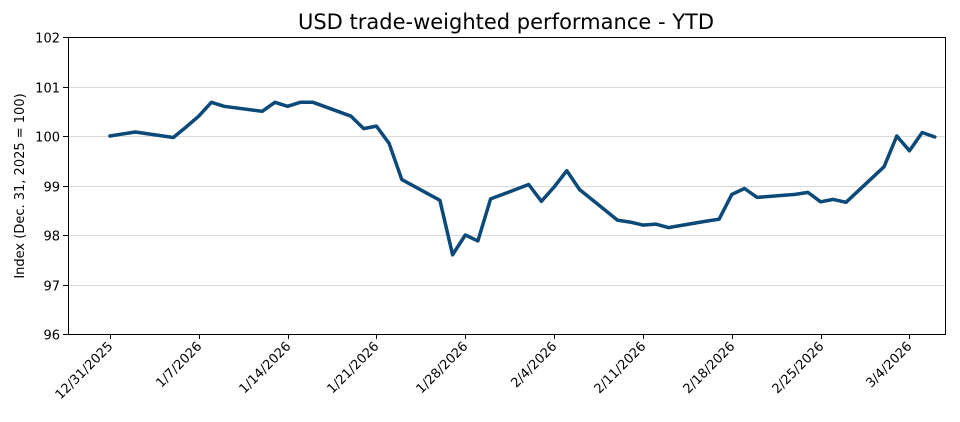  What do you see at coordinates (443, 368) in the screenshot?
I see `x-tick-label: 1/28/2026` at bounding box center [443, 368].